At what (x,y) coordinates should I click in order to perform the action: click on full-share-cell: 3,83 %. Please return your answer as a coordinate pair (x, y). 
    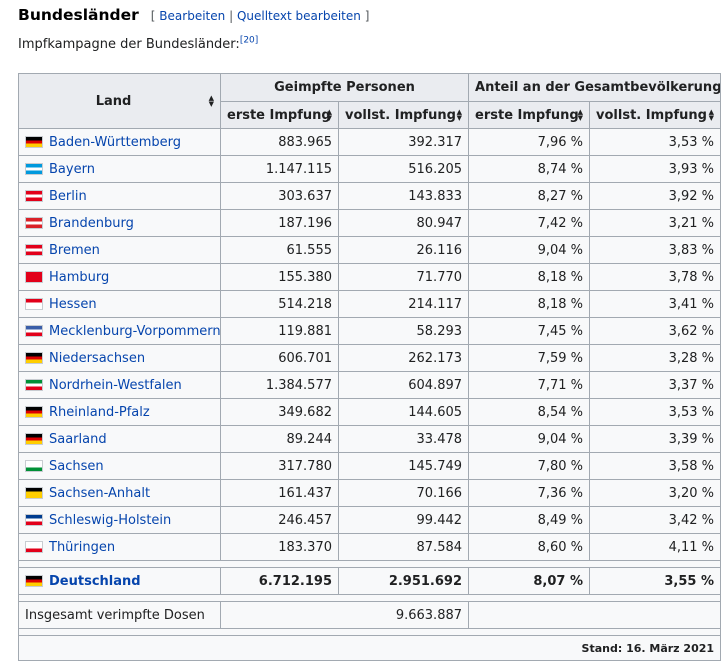
    Looking at the image, I should click on (655, 250).